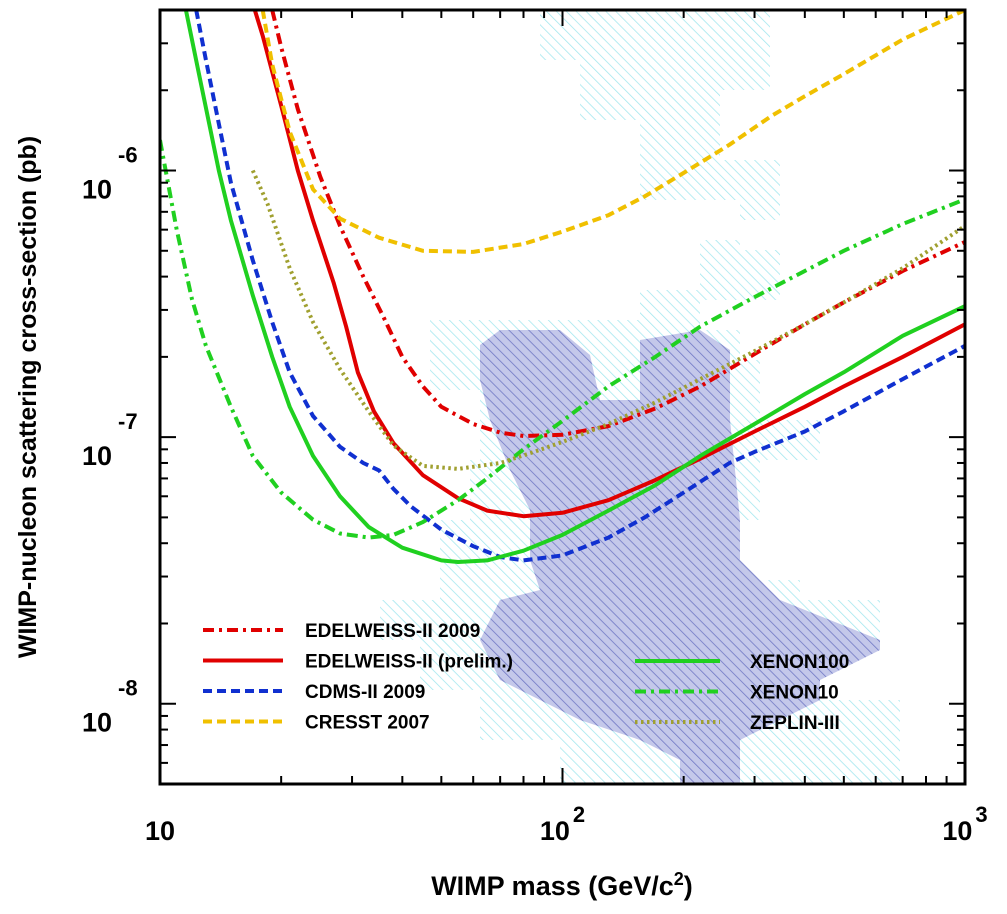 Image resolution: width=1007 pixels, height=914 pixels. I want to click on legend-entry-cdms-ii-2009: CDMS-II 2009, so click(314, 692).